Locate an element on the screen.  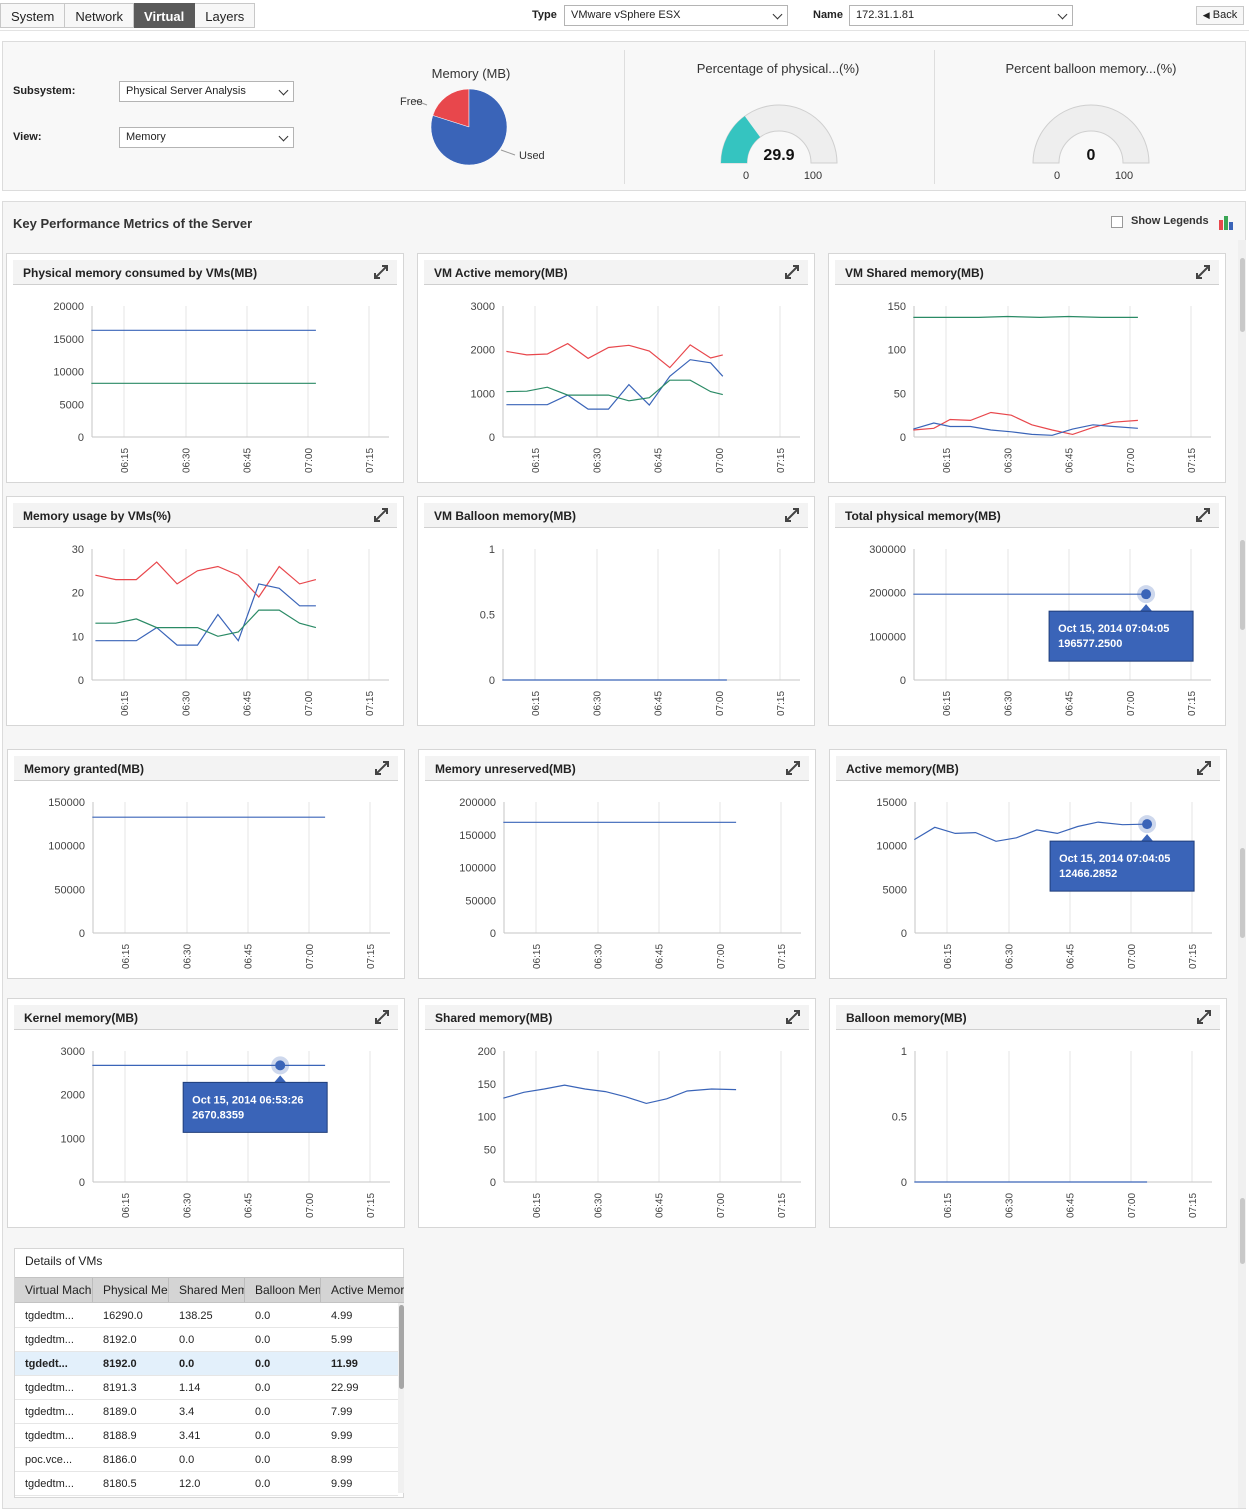
table-scrollbar-thumb is located at coordinates (401, 1347).